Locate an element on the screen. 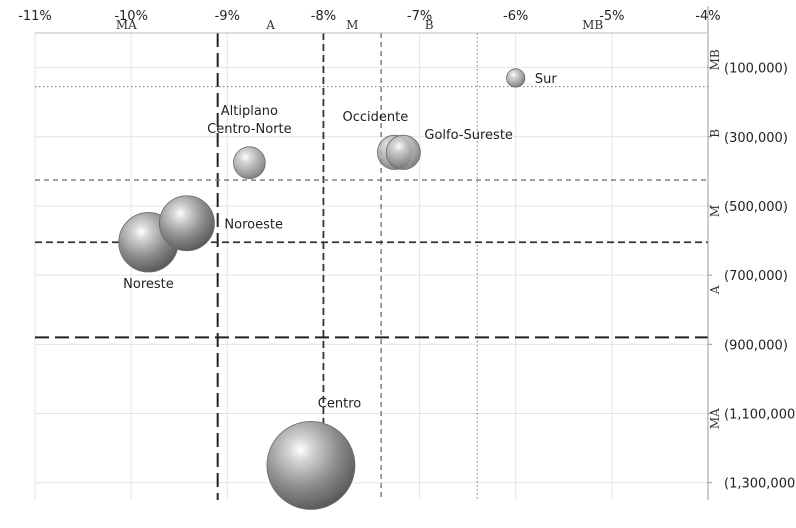 This screenshot has height=528, width=796. x-tick-label: -11% is located at coordinates (35, 16).